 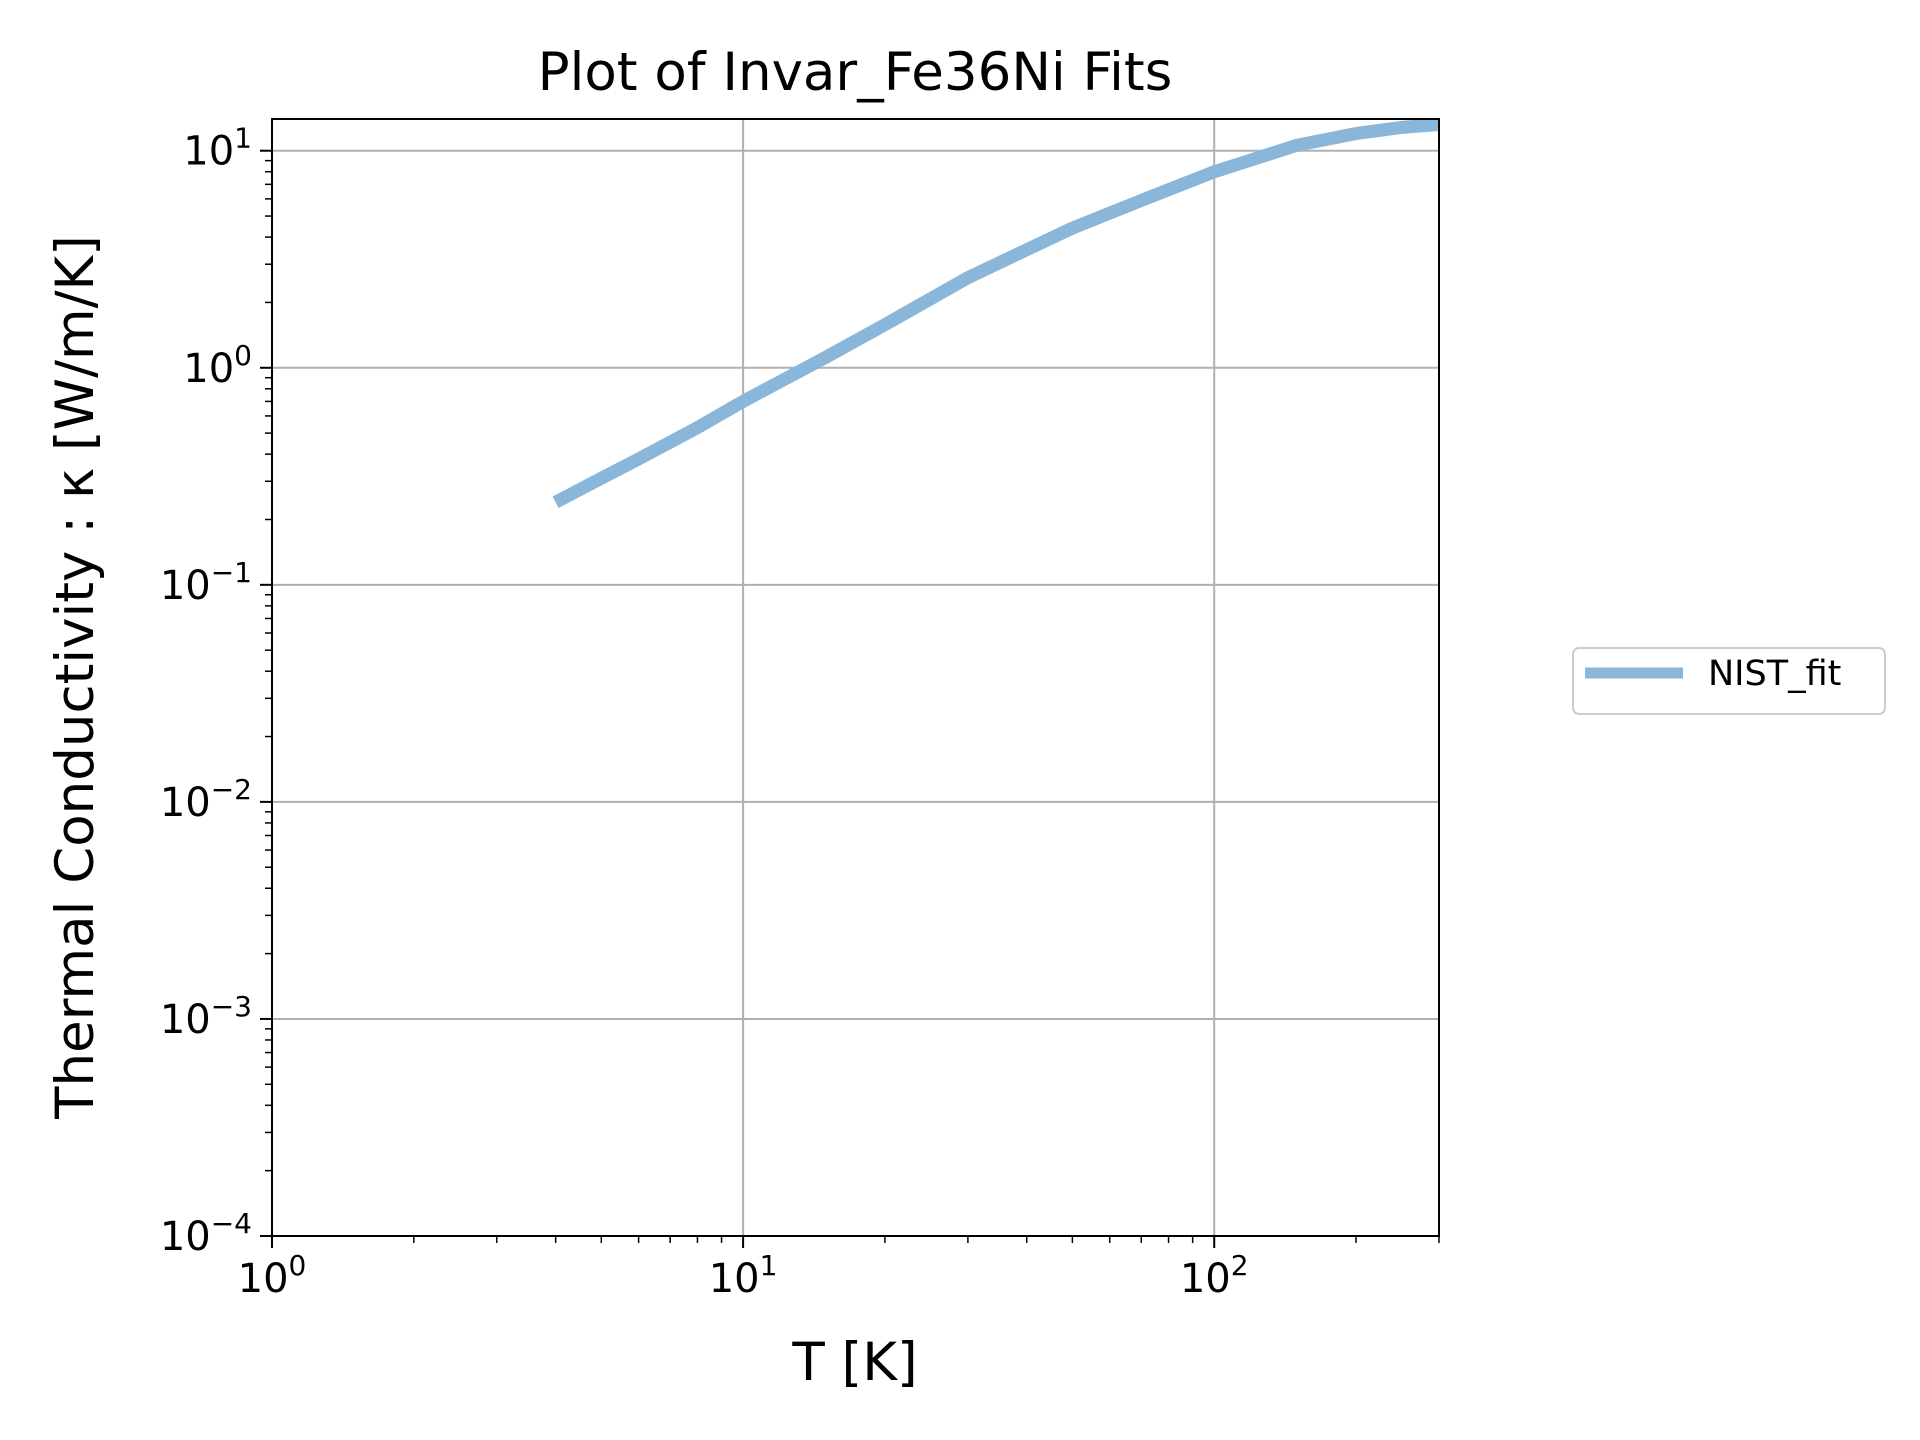 I want to click on y-tick-label: 10⁰, so click(x=217, y=365).